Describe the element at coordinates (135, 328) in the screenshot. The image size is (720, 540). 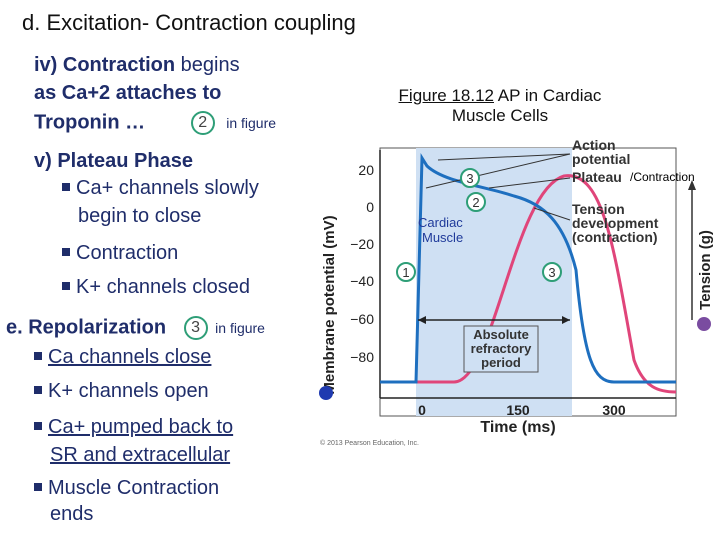
I see `section-e-heading: e. Repolarization 3 in figure` at that location.